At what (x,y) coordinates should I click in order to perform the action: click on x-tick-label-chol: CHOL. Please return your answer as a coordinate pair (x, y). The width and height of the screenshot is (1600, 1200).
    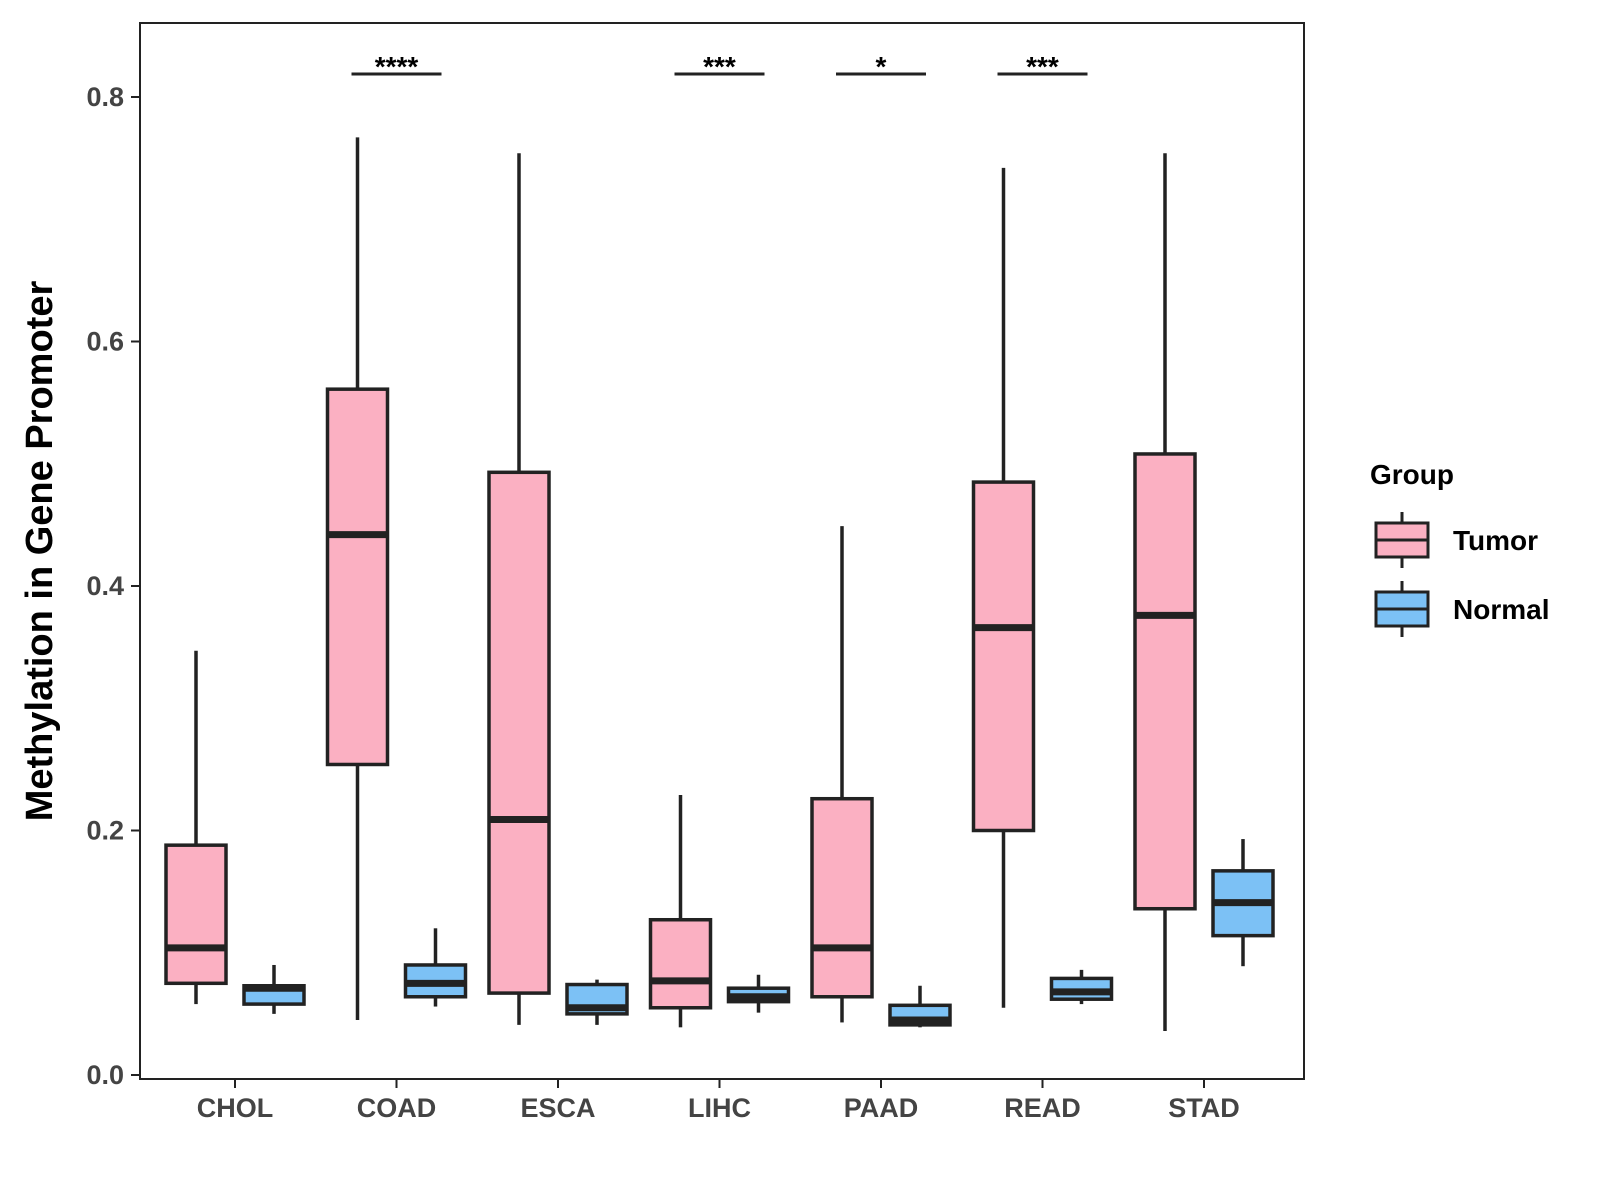
    Looking at the image, I should click on (235, 1108).